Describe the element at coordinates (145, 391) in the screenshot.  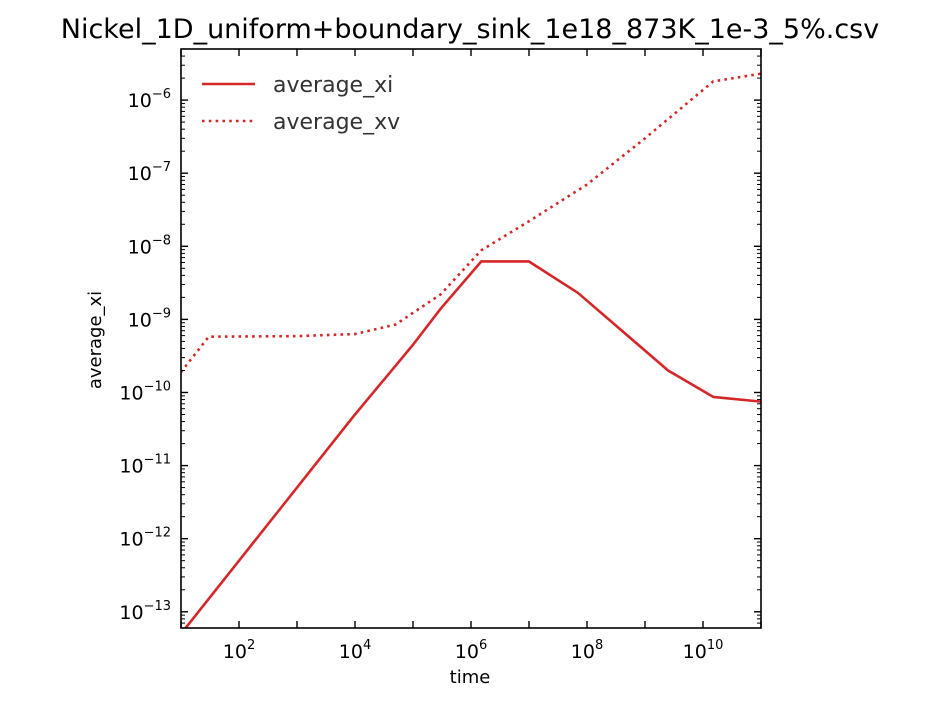
I see `y-tick-label: 10⁻¹⁰` at that location.